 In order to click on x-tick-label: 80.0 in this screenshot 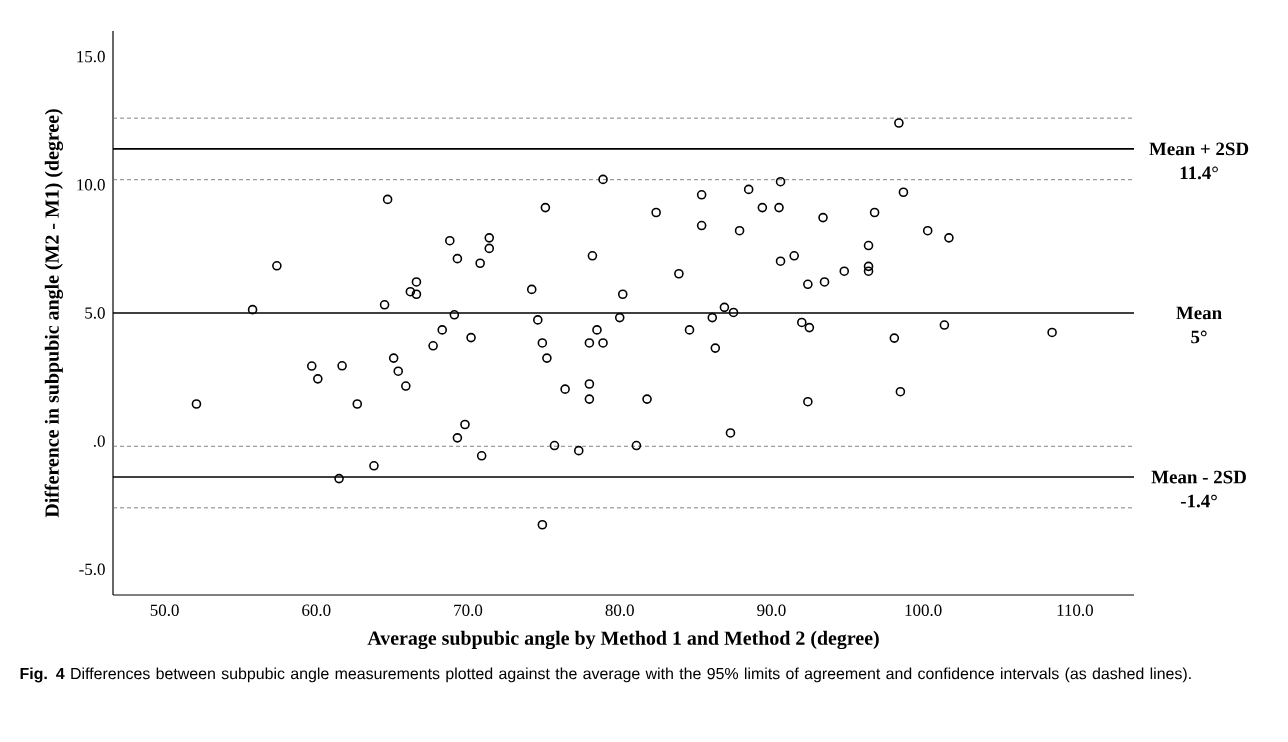, I will do `click(619, 610)`.